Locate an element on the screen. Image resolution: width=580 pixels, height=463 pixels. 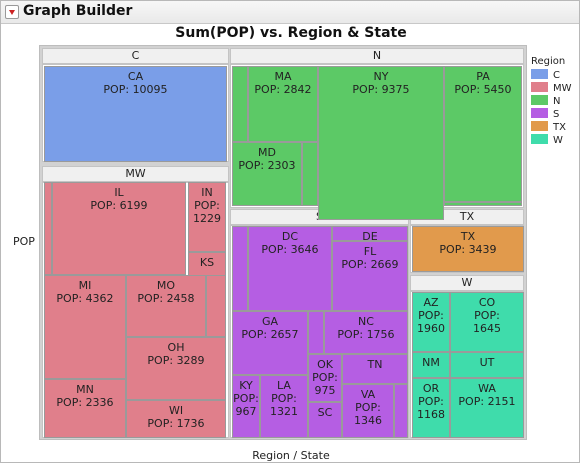
tile-la: LA POP: 1321 is located at coordinates (284, 406).